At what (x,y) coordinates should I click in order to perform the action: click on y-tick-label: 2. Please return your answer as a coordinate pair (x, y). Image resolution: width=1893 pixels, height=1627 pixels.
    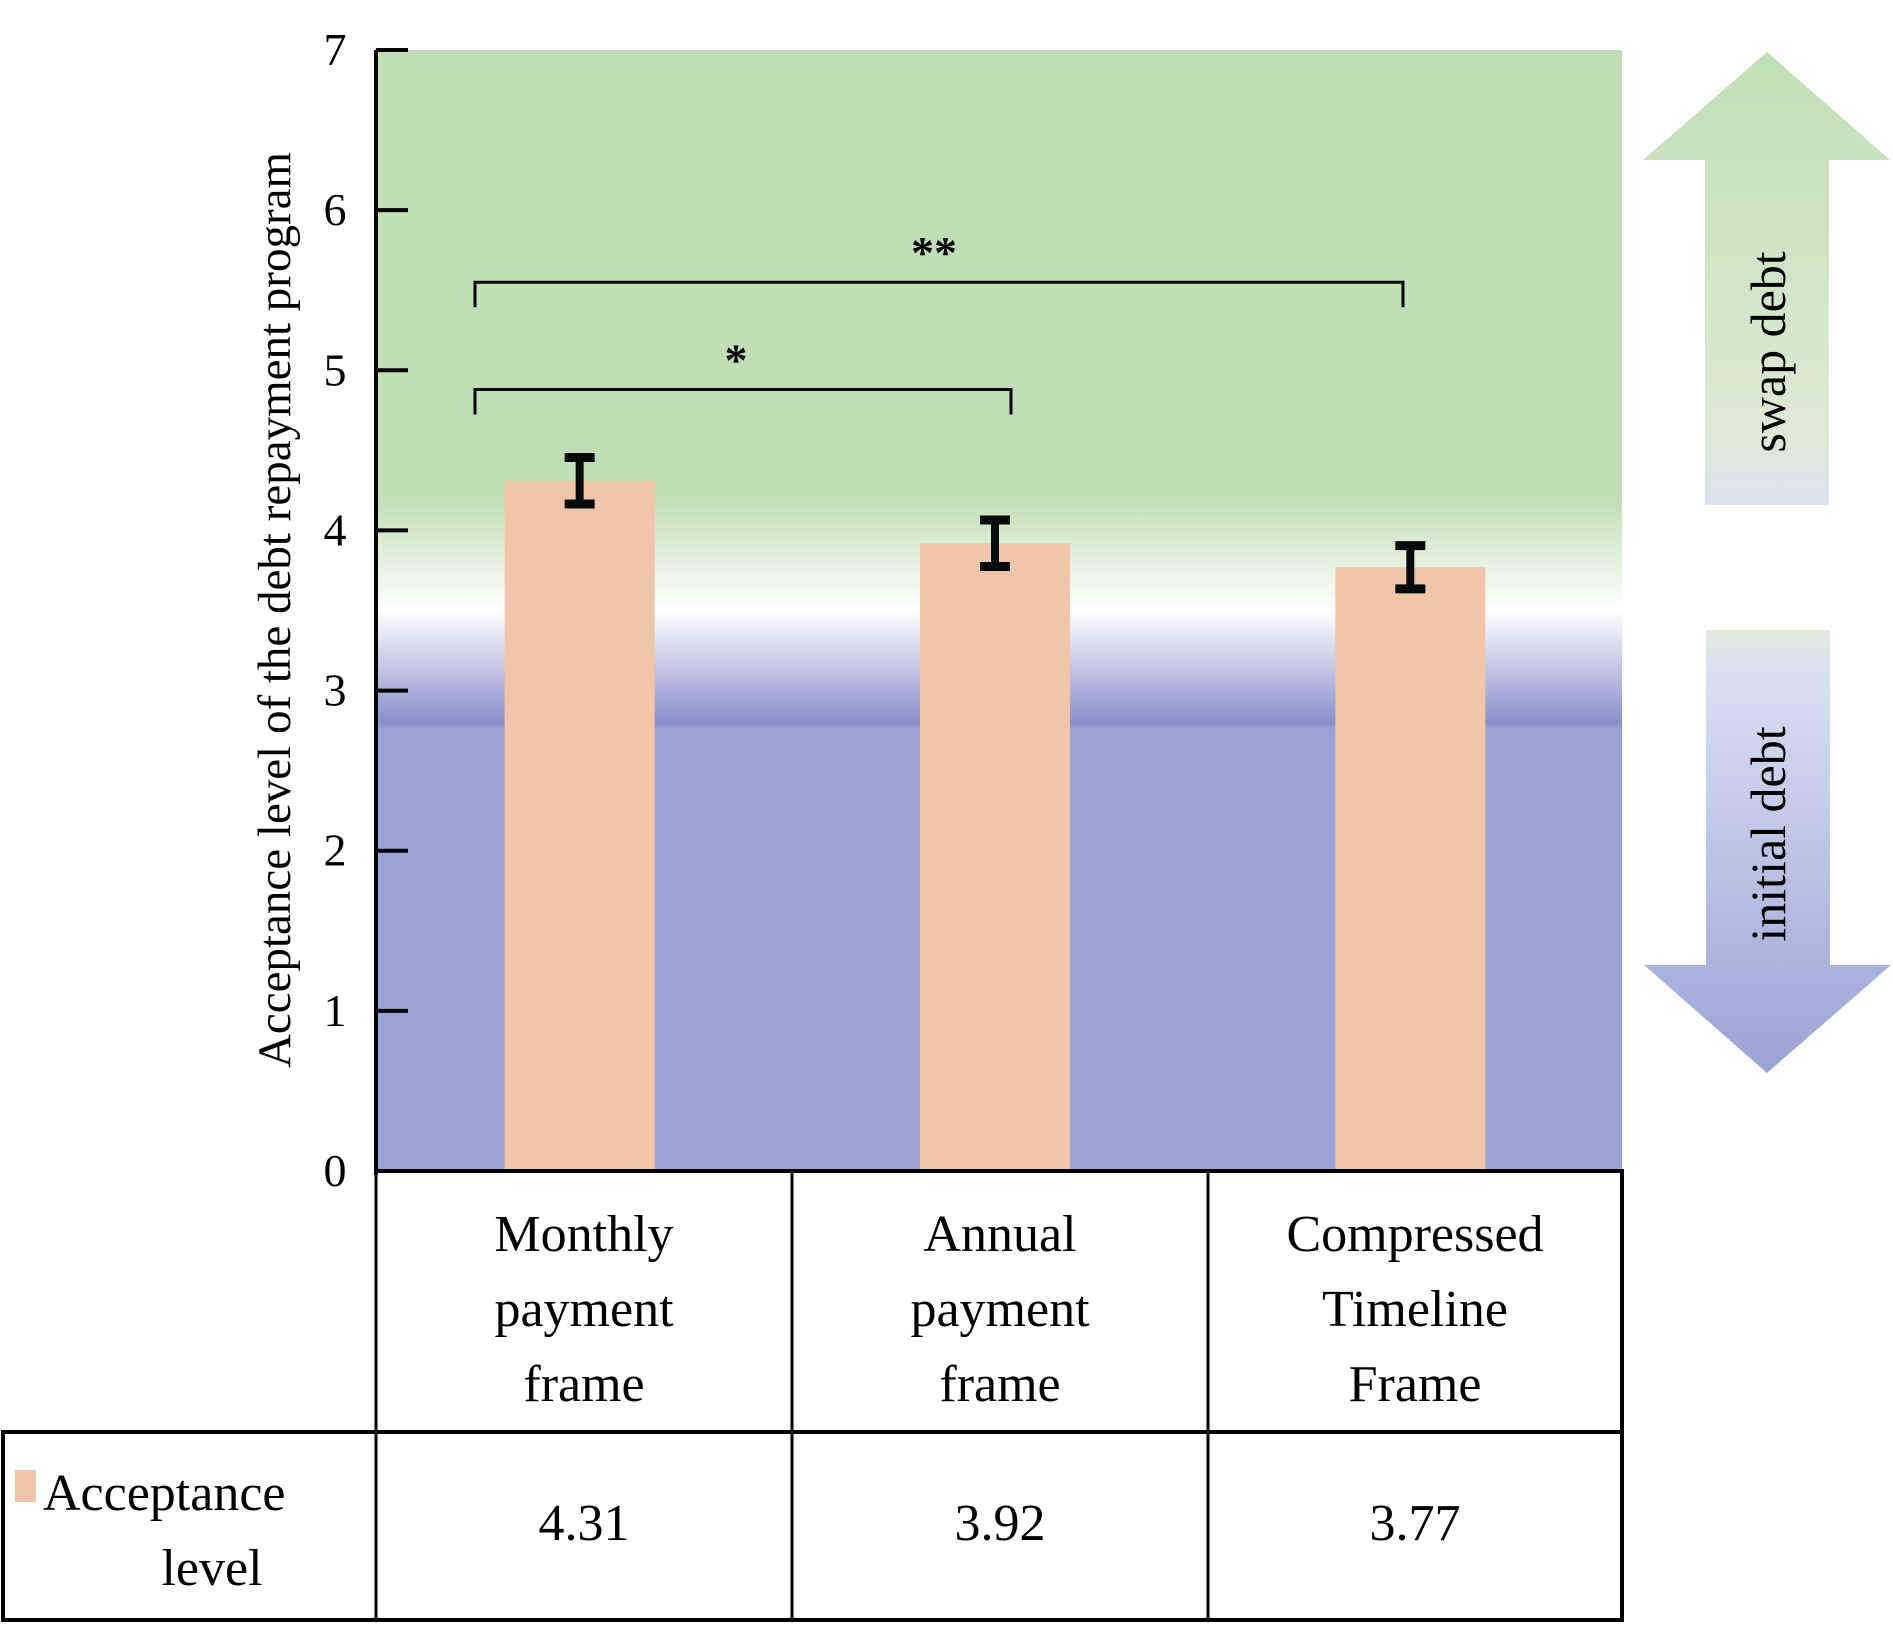
    Looking at the image, I should click on (335, 850).